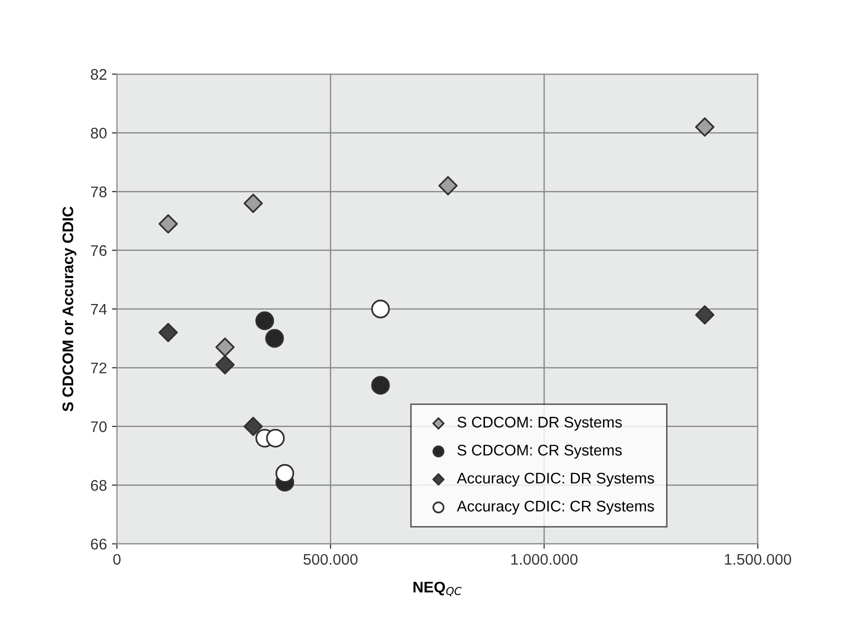 The width and height of the screenshot is (866, 618). What do you see at coordinates (539, 451) in the screenshot?
I see `legend-label: S CDCOM: CR Systems` at bounding box center [539, 451].